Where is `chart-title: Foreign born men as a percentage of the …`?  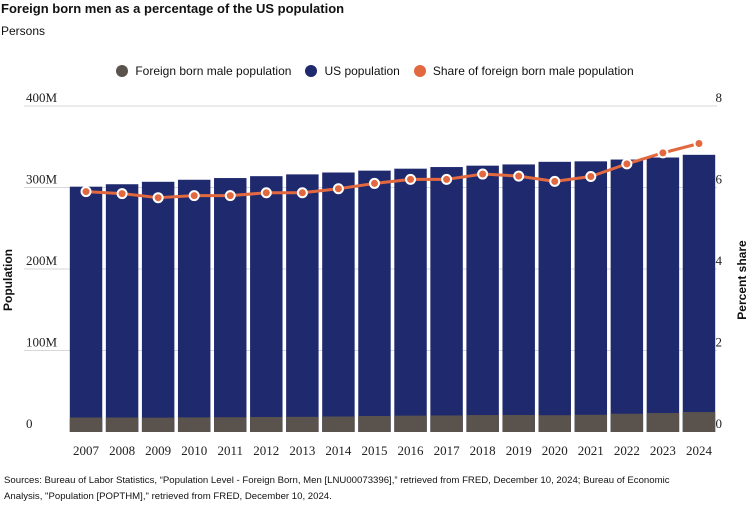 chart-title: Foreign born men as a percentage of the … is located at coordinates (173, 8).